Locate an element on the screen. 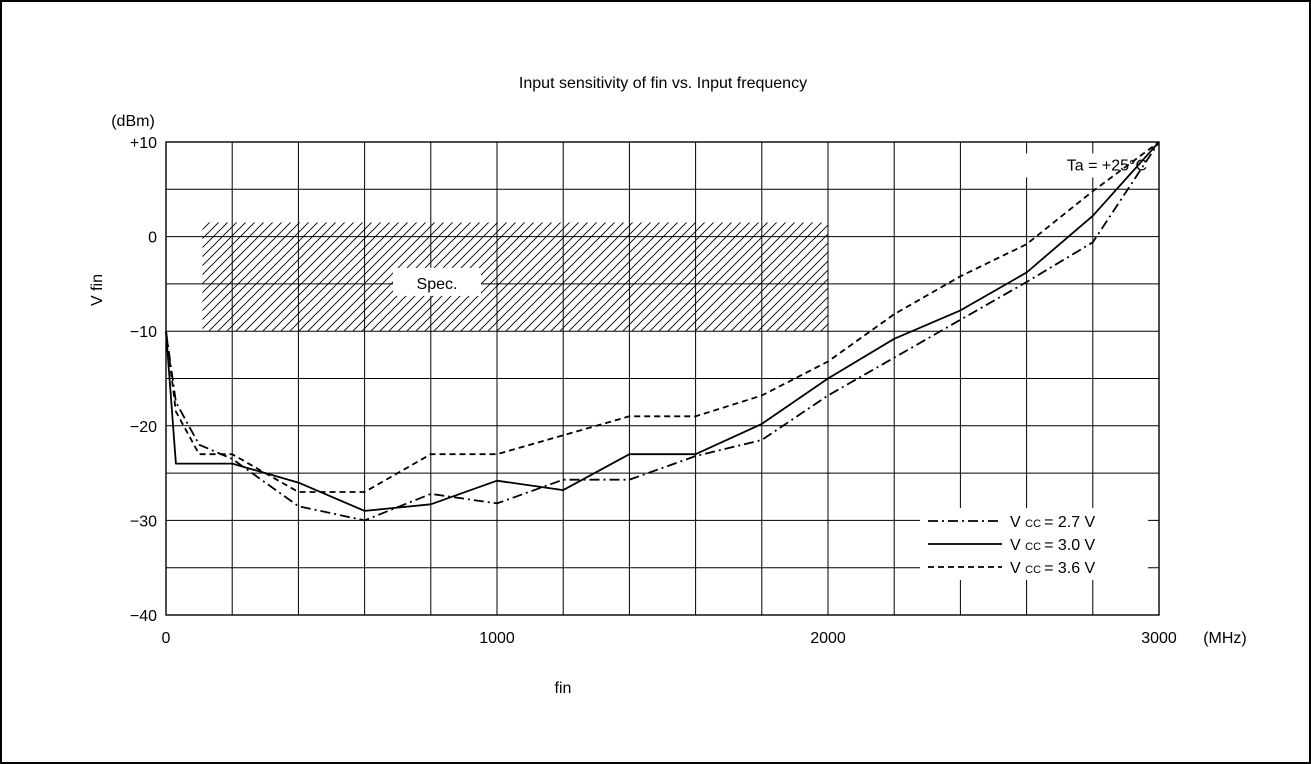 The image size is (1311, 764). y-tick-label: −40 is located at coordinates (143, 616).